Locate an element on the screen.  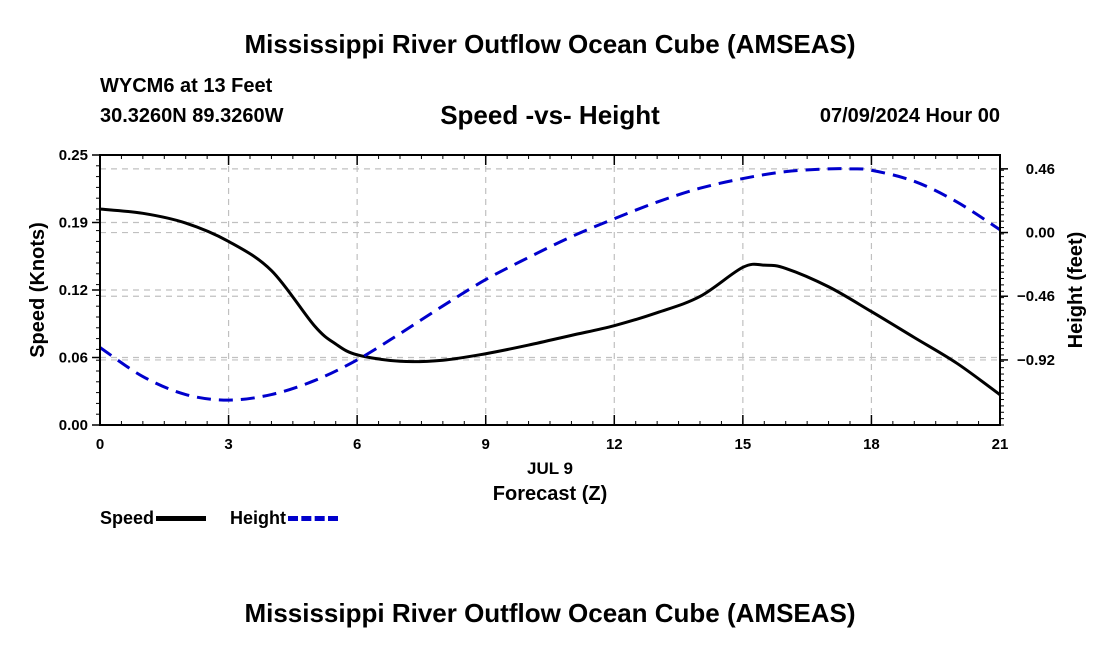
legend-speed-label: Speed is located at coordinates (127, 518).